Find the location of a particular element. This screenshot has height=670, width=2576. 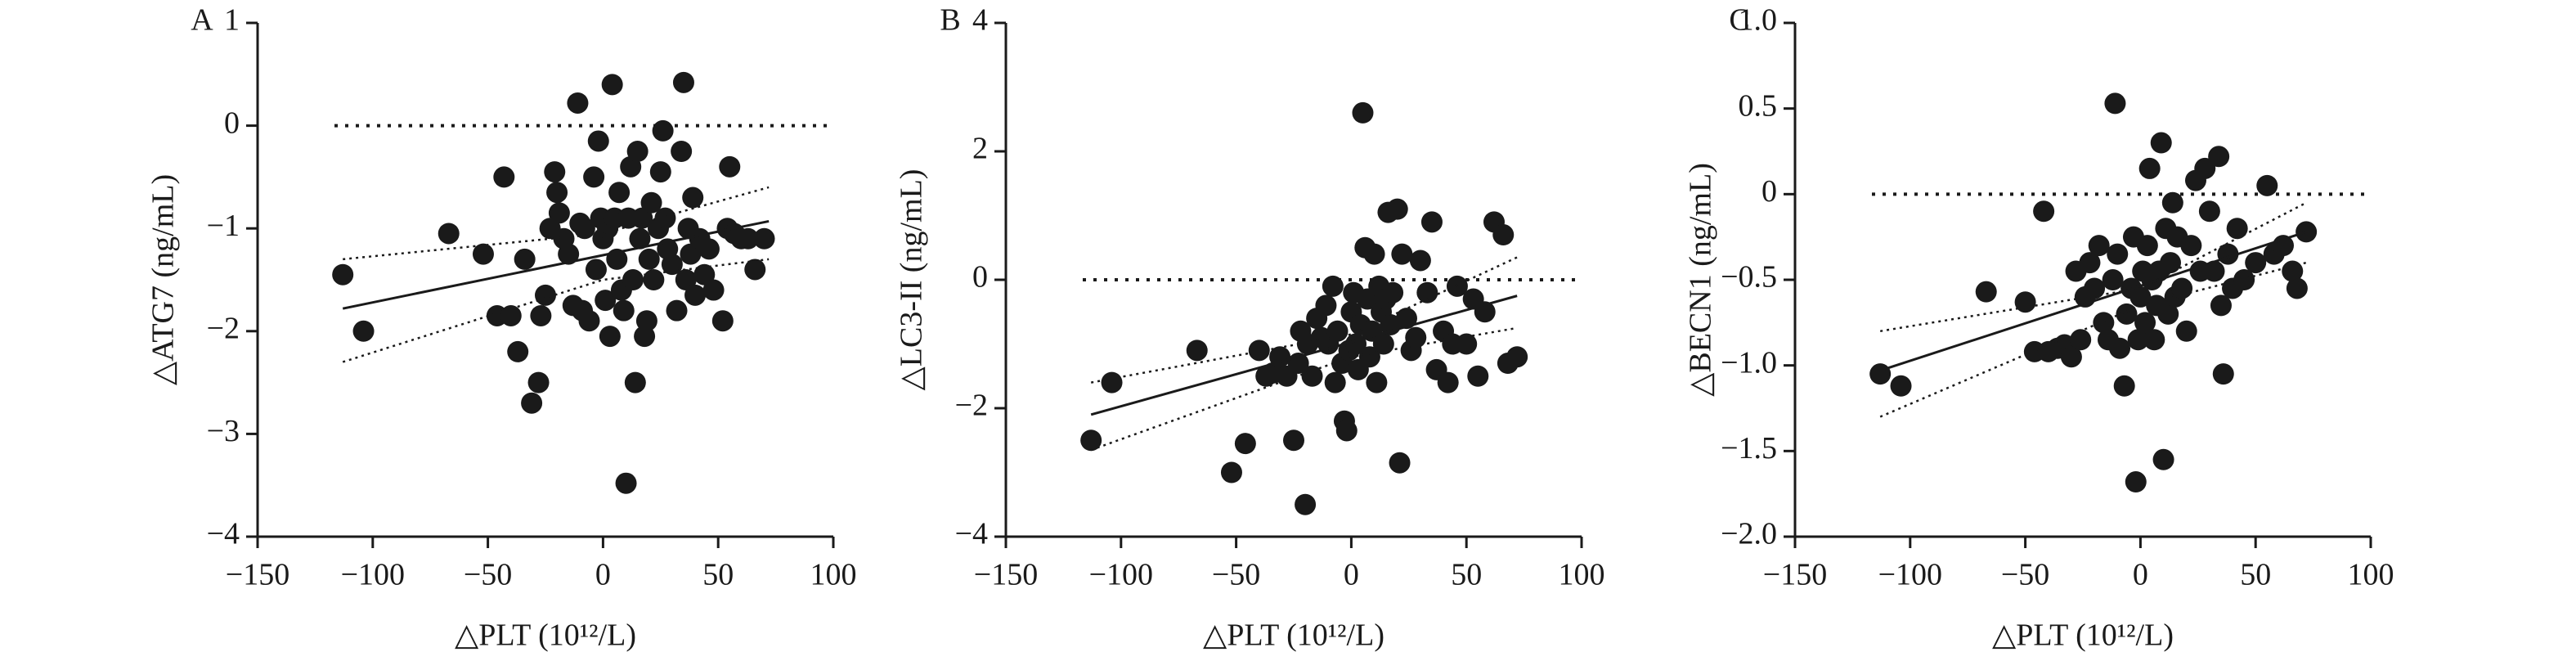

y-tick-label: −1 is located at coordinates (224, 226).